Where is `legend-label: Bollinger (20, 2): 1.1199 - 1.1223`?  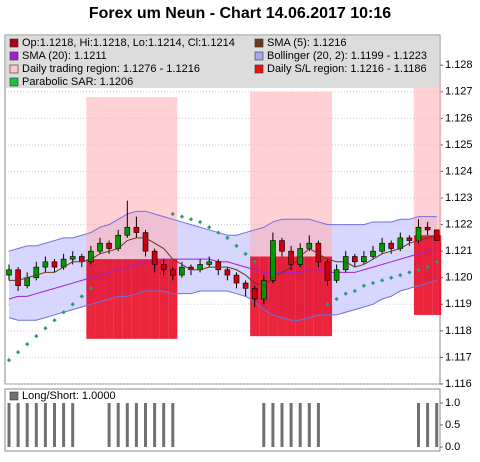 legend-label: Bollinger (20, 2): 1.1199 - 1.1223 is located at coordinates (347, 56).